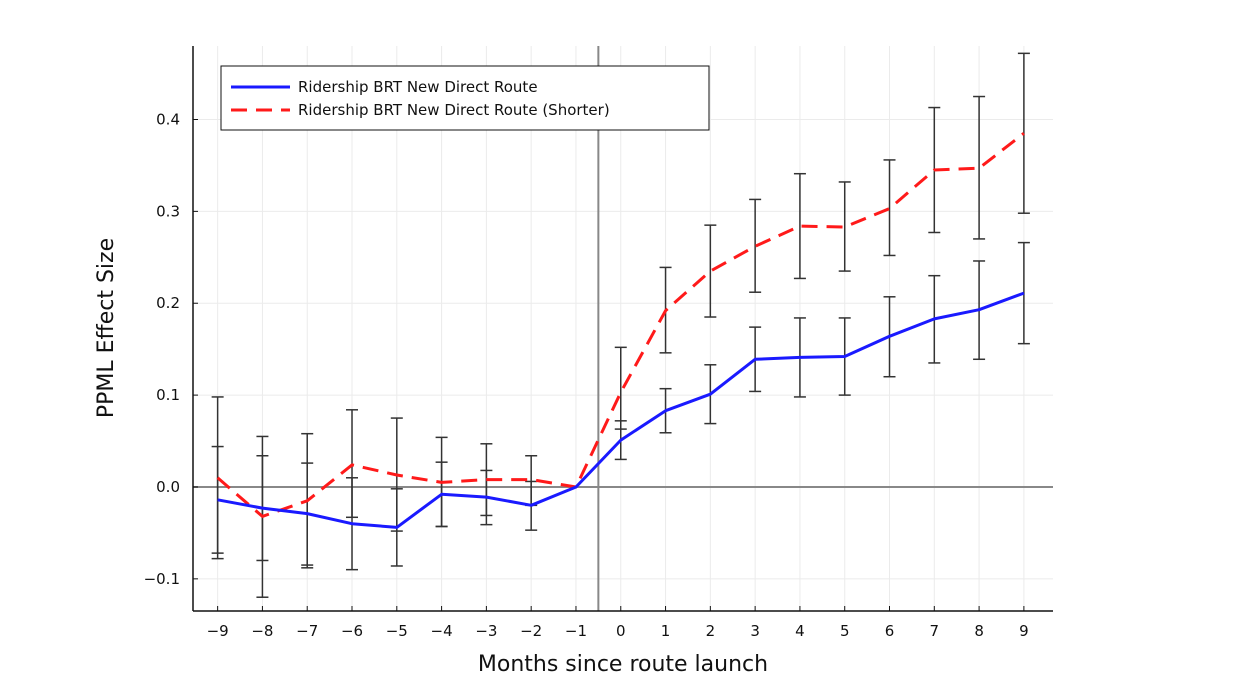  Describe the element at coordinates (576, 631) in the screenshot. I see `x-tick-label: −1` at that location.